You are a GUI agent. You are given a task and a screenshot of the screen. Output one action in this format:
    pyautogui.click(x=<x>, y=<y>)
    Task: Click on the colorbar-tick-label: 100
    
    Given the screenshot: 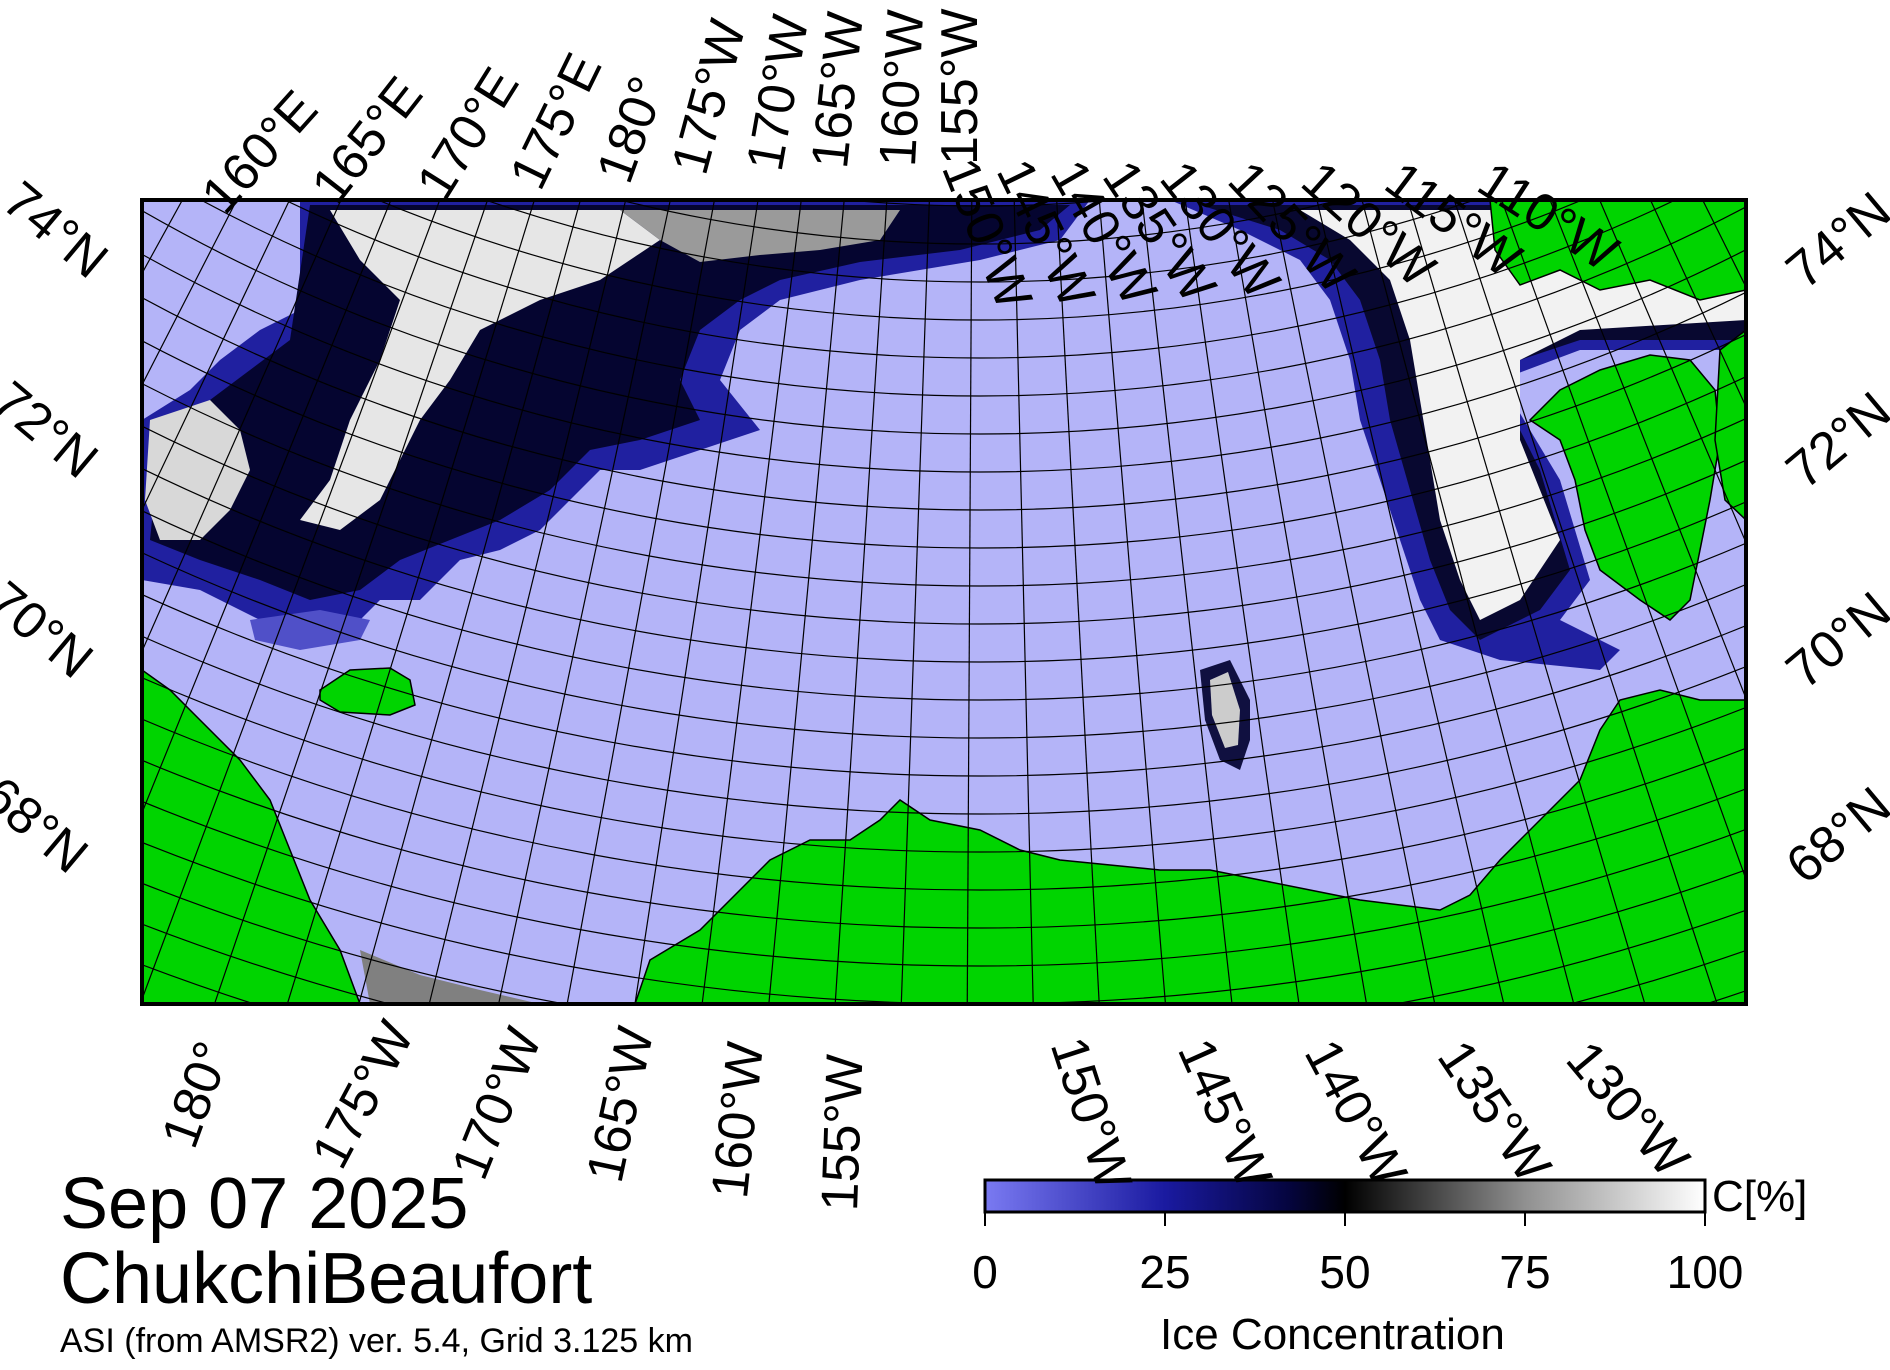 What is the action you would take?
    pyautogui.click(x=1705, y=1272)
    